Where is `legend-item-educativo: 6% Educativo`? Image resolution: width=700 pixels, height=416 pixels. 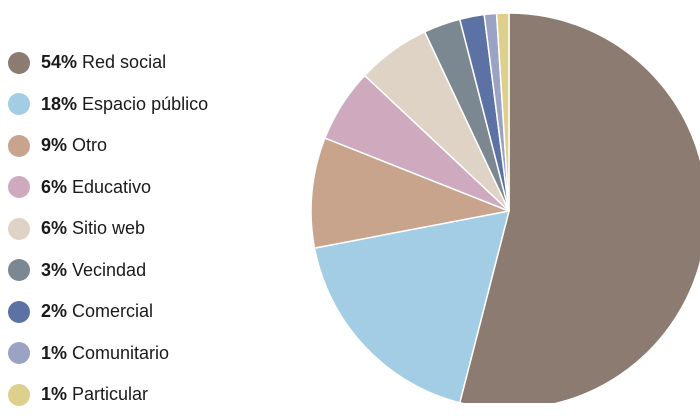 legend-item-educativo: 6% Educativo is located at coordinates (138, 188).